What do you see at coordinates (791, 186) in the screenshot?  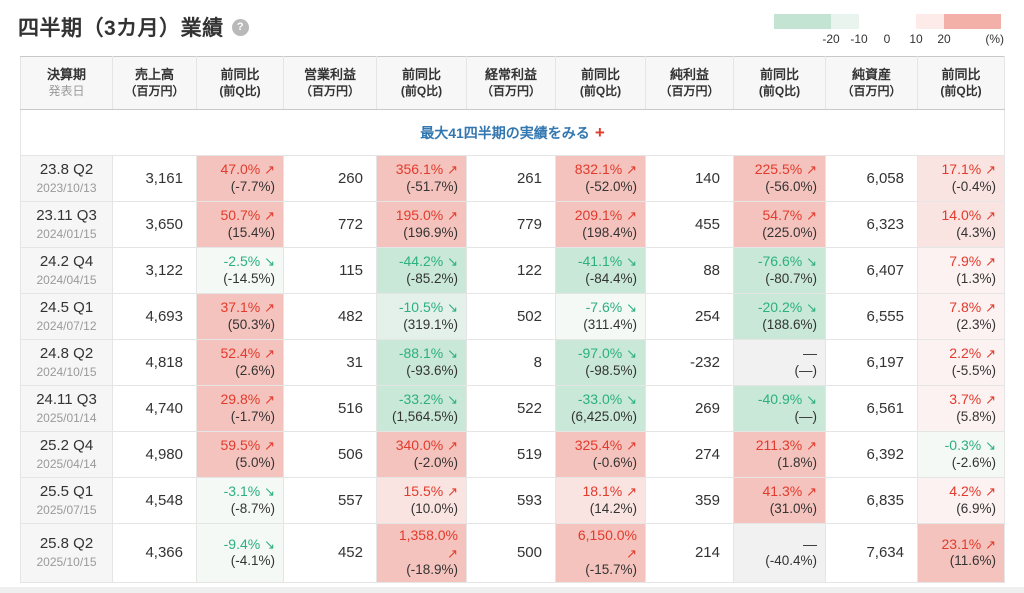 I see `ratio-subvalue: (-56.0%)` at bounding box center [791, 186].